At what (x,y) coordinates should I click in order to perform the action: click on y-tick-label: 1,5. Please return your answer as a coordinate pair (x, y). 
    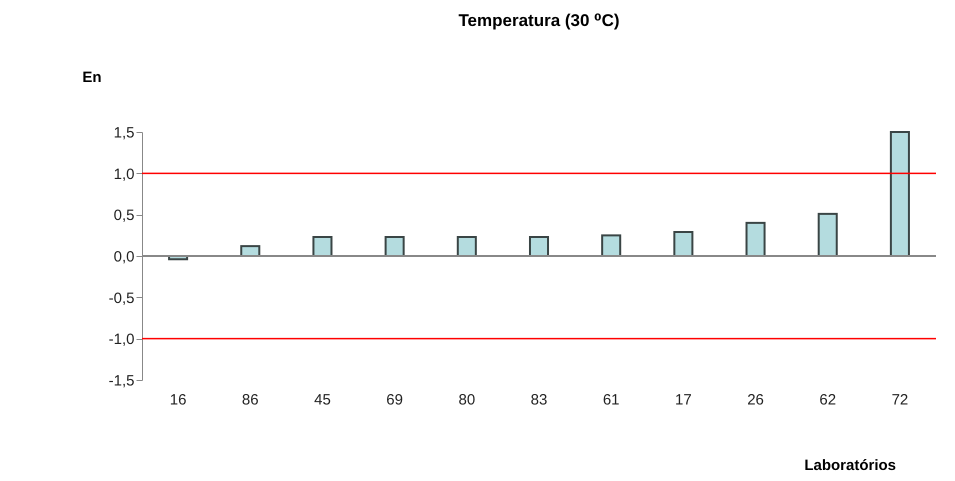
    Looking at the image, I should click on (124, 133).